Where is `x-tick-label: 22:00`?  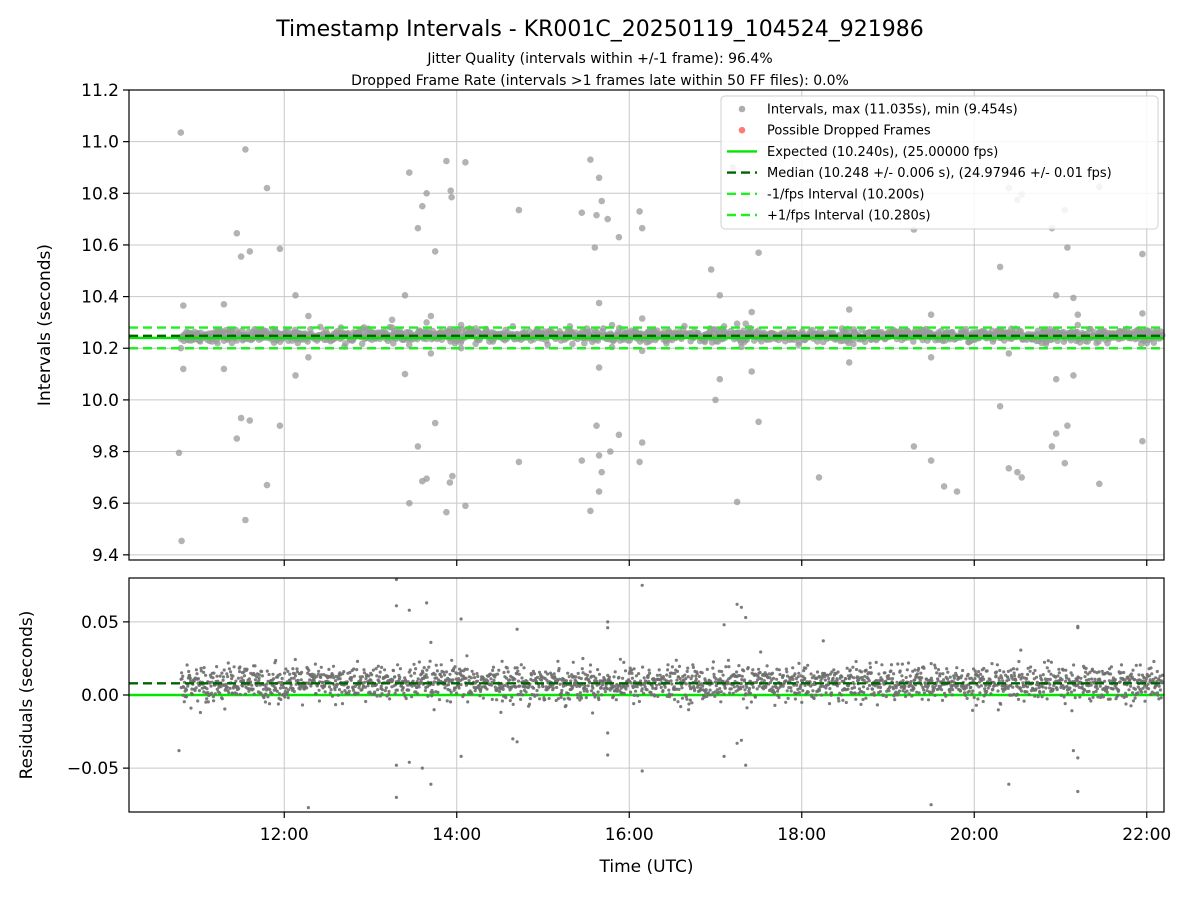 x-tick-label: 22:00 is located at coordinates (1146, 835).